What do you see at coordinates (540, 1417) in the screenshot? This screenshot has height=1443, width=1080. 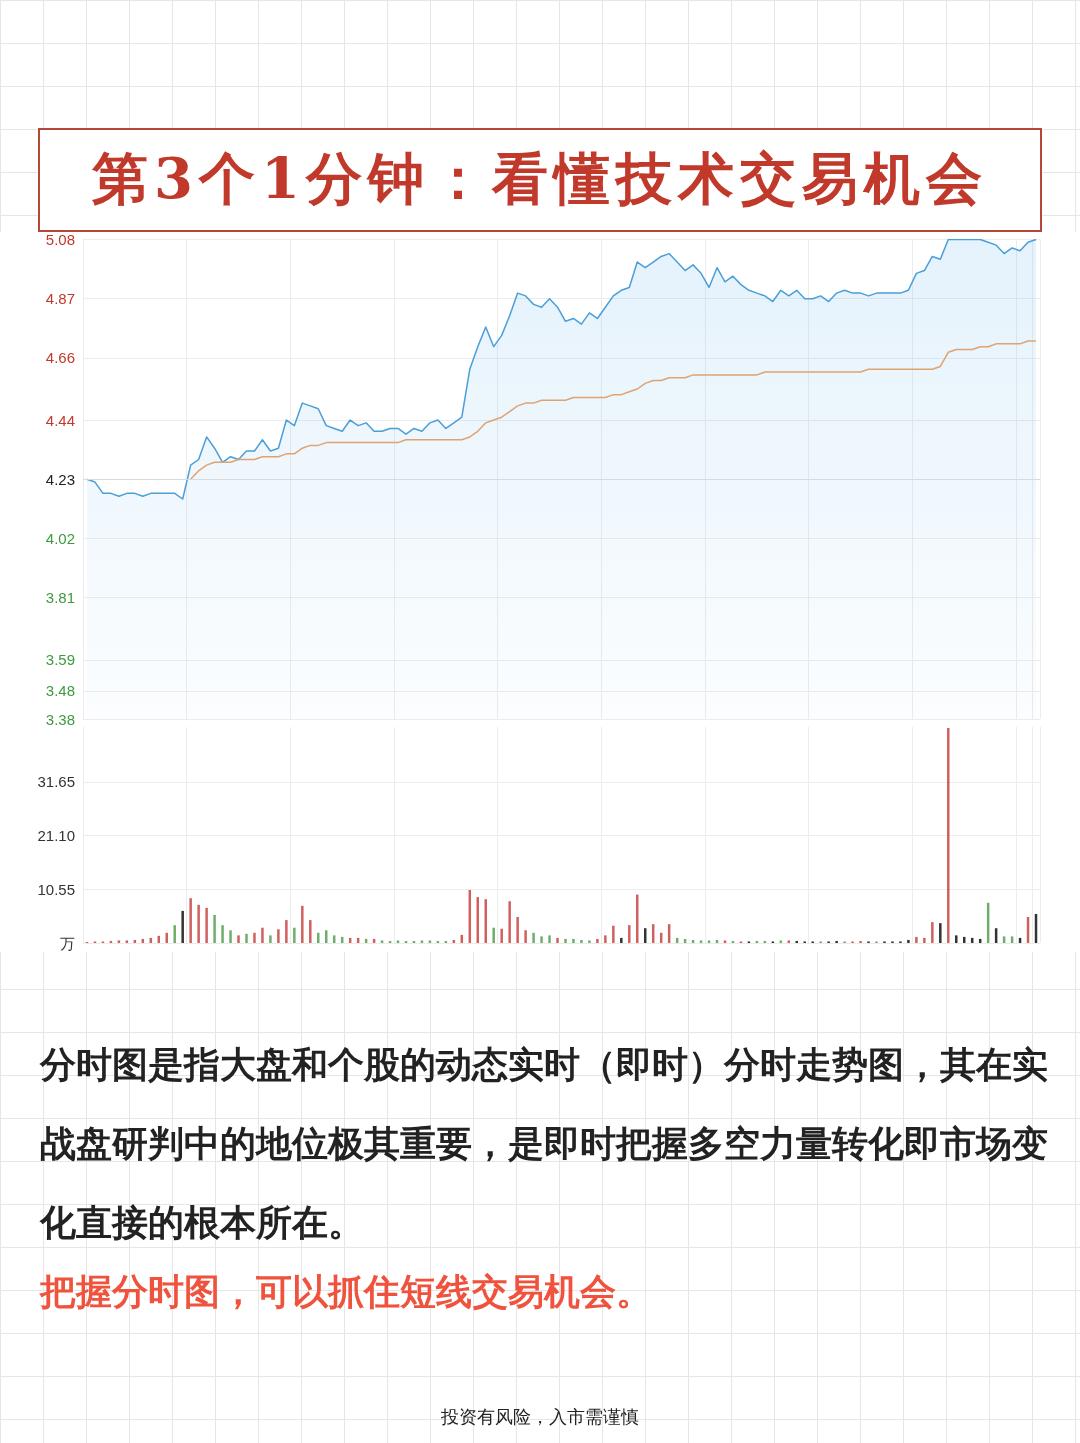 I see `text: 投资有风险，入市需谨慎` at bounding box center [540, 1417].